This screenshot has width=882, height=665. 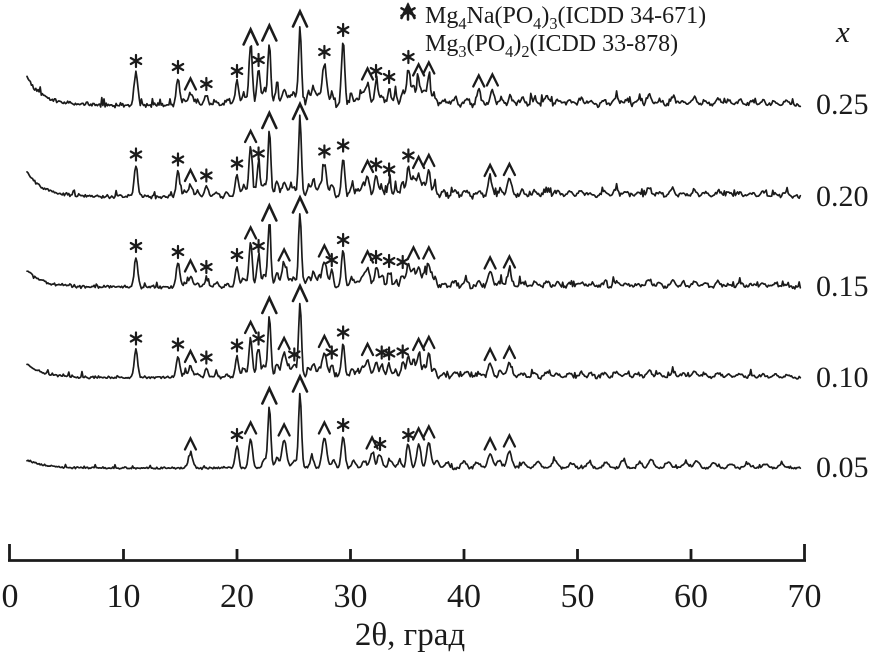 I want to click on xrd-trace-0.05, so click(x=414, y=431).